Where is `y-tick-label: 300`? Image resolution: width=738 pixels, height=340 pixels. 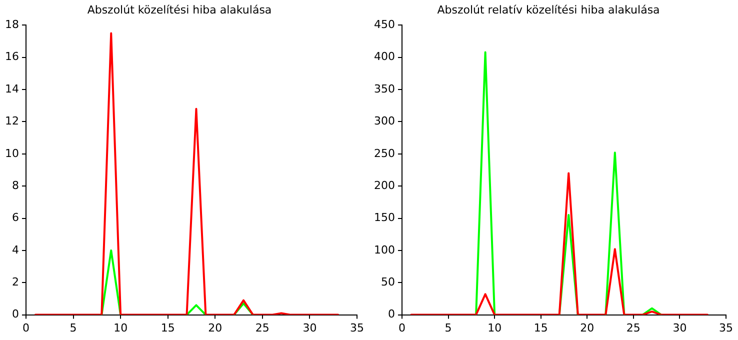 y-tick-label: 300 is located at coordinates (384, 121).